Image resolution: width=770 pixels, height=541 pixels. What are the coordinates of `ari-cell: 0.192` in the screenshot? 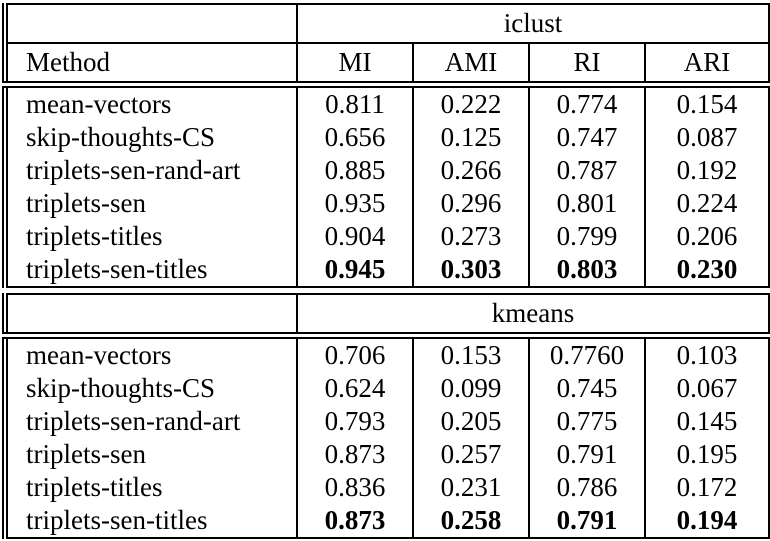 It's located at (707, 169).